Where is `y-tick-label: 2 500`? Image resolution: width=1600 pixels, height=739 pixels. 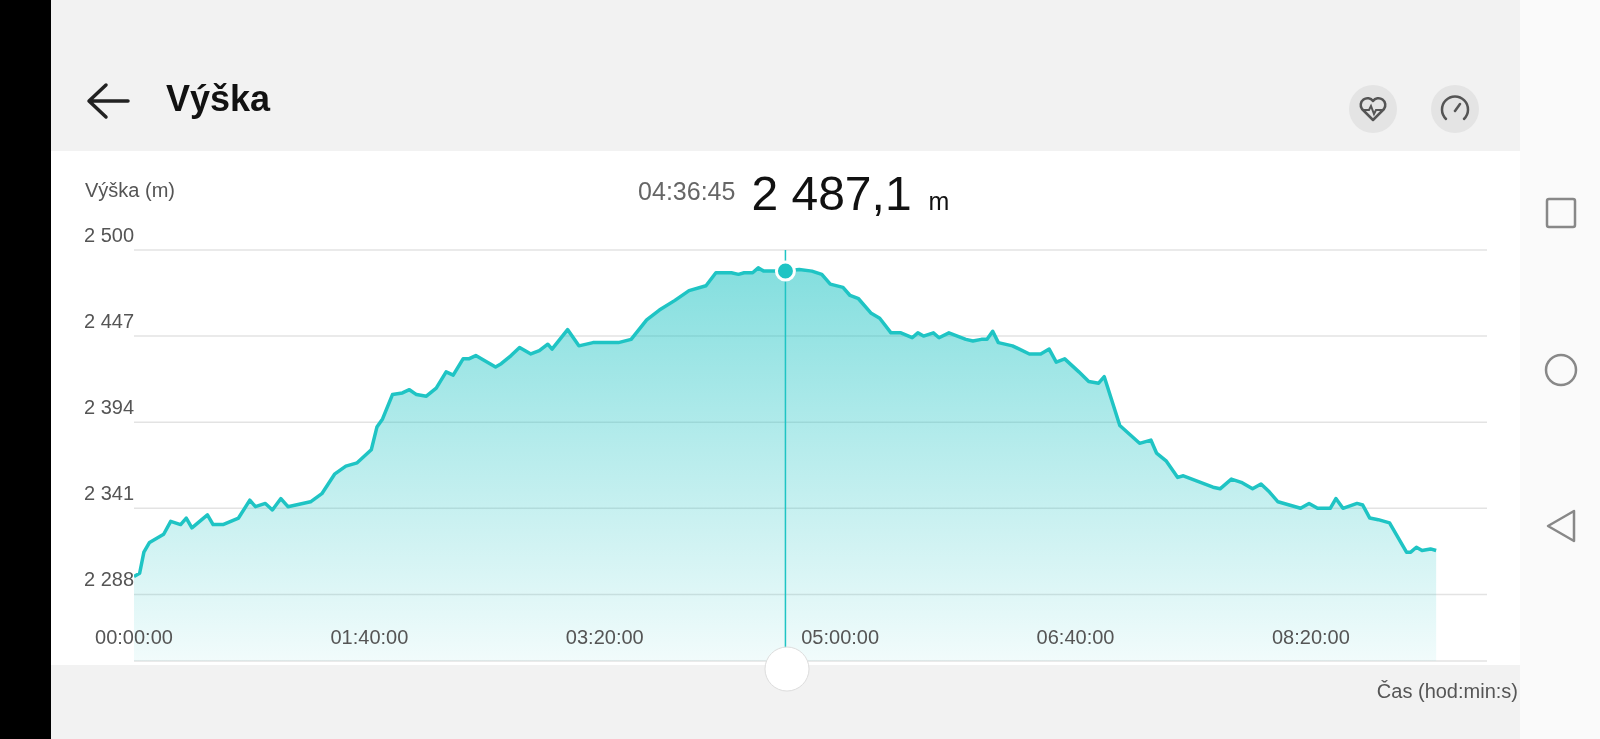
y-tick-label: 2 500 is located at coordinates (109, 235).